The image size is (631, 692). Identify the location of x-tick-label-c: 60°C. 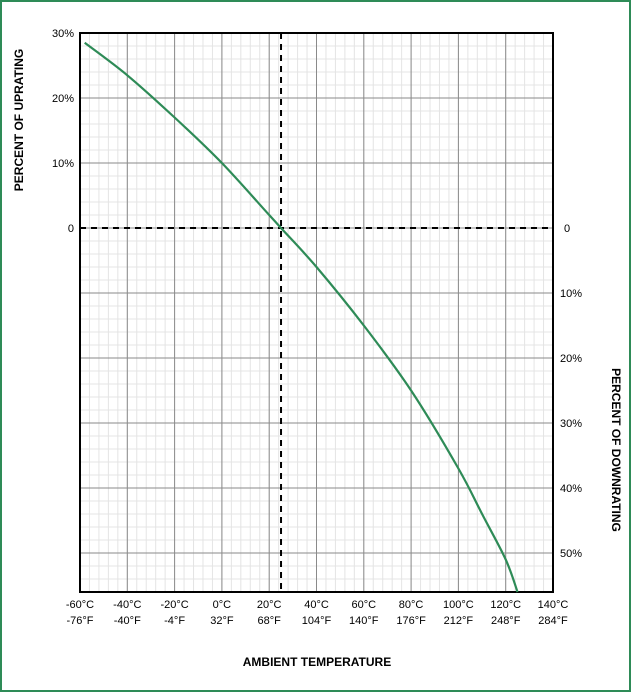
(364, 605).